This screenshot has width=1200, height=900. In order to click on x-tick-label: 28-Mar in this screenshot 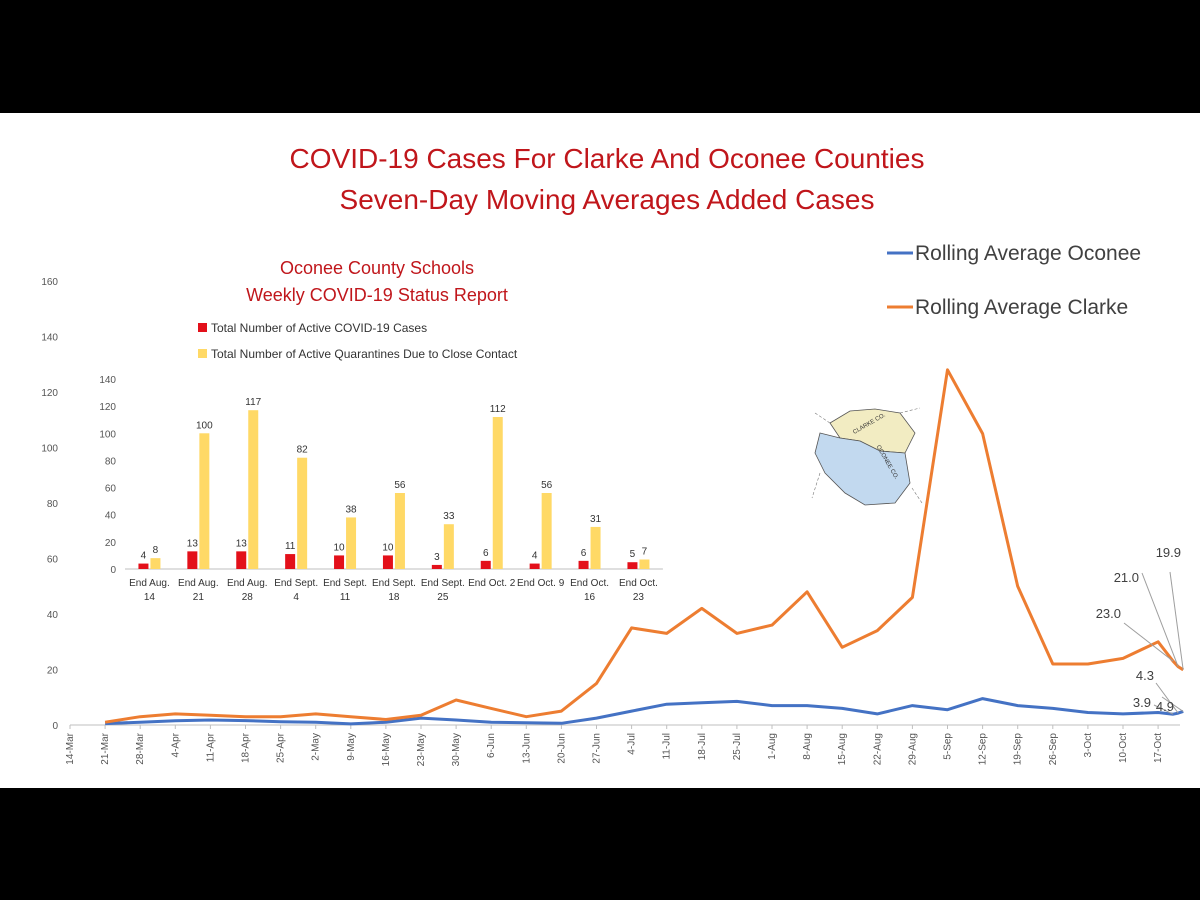, I will do `click(140, 748)`.